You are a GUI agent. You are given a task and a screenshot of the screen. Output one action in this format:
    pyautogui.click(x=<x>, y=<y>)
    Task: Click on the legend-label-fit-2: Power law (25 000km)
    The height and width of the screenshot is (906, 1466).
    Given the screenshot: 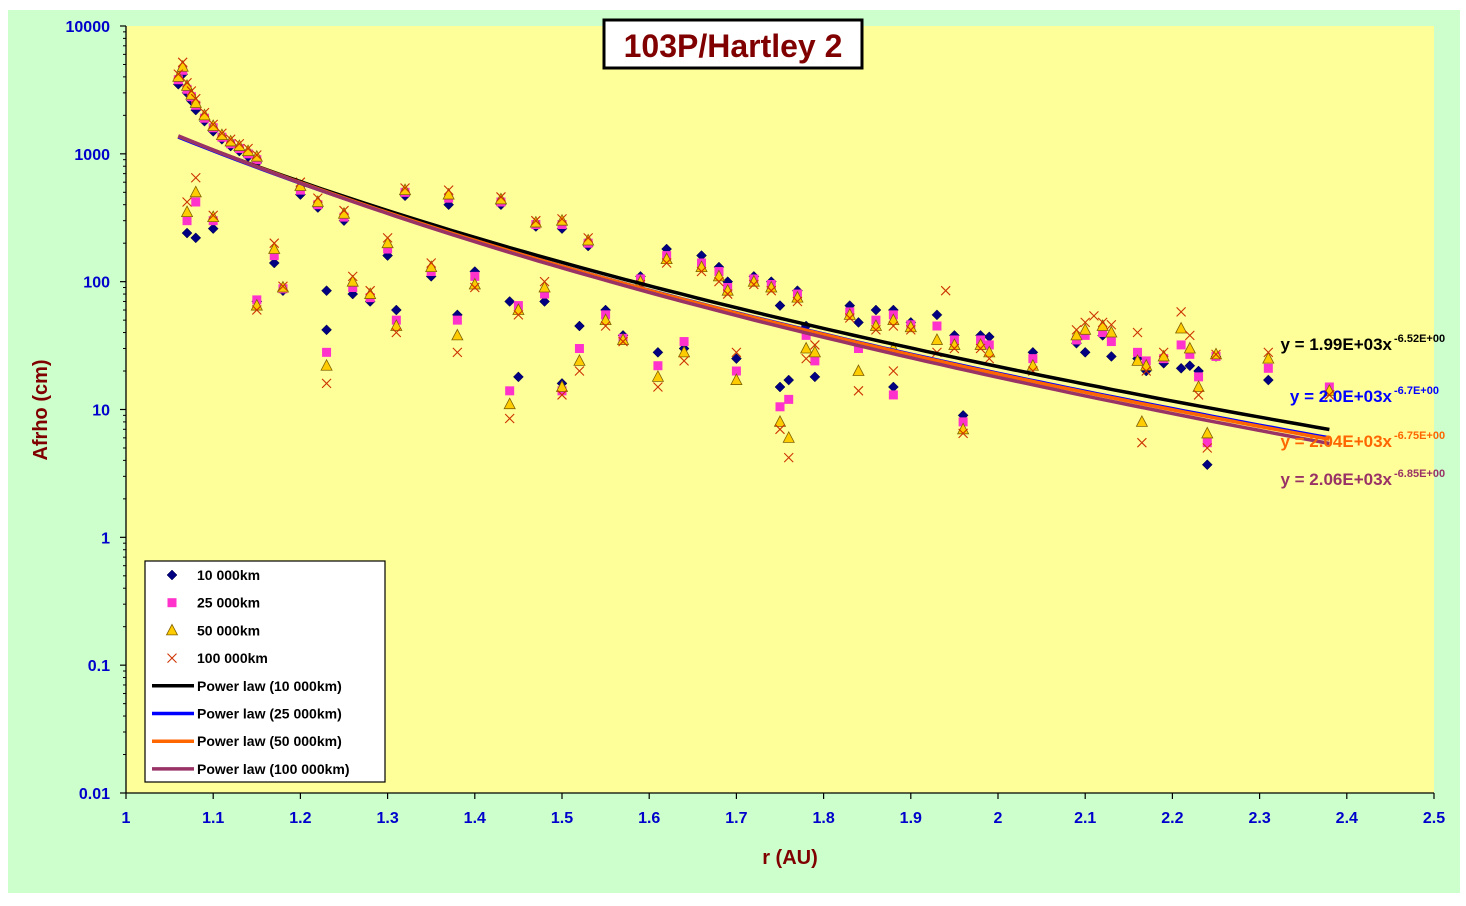 What is the action you would take?
    pyautogui.click(x=269, y=714)
    